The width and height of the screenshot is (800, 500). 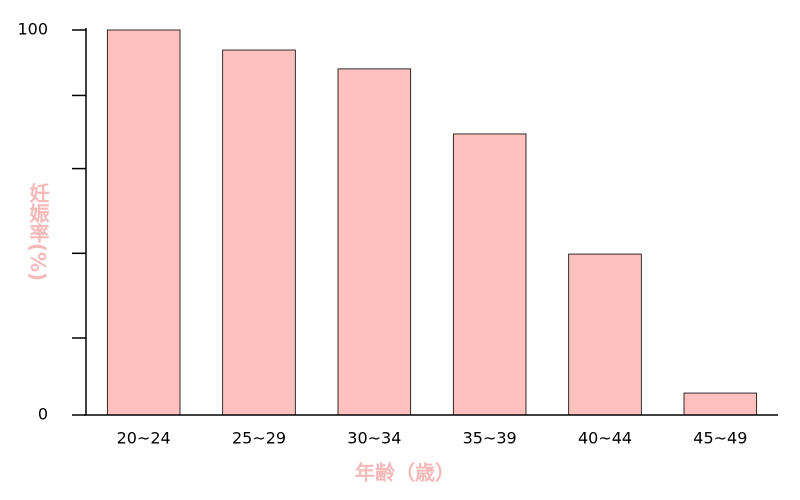 What do you see at coordinates (144, 438) in the screenshot?
I see `x-tick-label: 20~24` at bounding box center [144, 438].